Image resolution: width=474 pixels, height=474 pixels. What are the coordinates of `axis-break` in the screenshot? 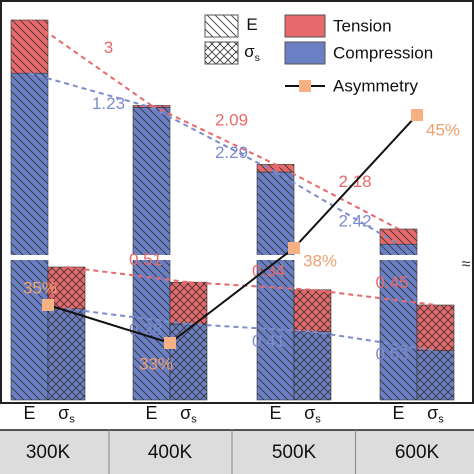 It's located at (237, 257).